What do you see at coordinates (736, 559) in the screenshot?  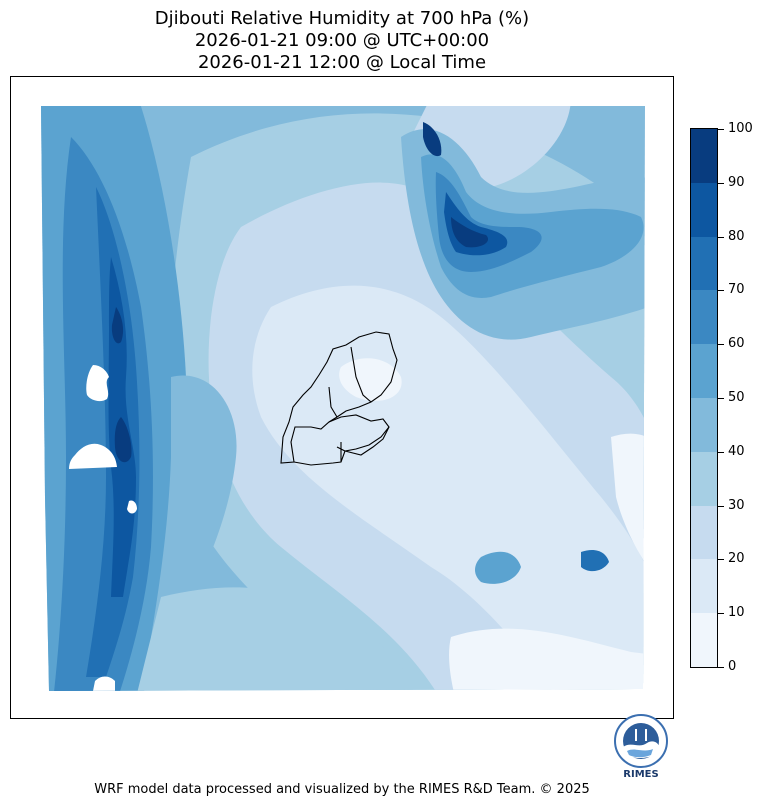 I see `colorbar-tick-label: 20` at bounding box center [736, 559].